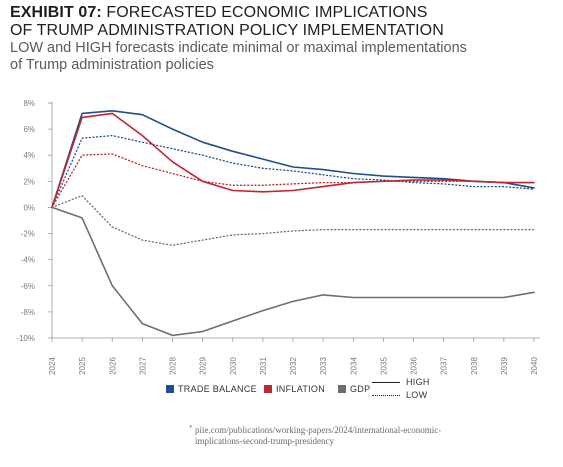 Image resolution: width=563 pixels, height=467 pixels. What do you see at coordinates (112, 65) in the screenshot?
I see `chart-subtitle-line-2: of Trump administration policies` at bounding box center [112, 65].